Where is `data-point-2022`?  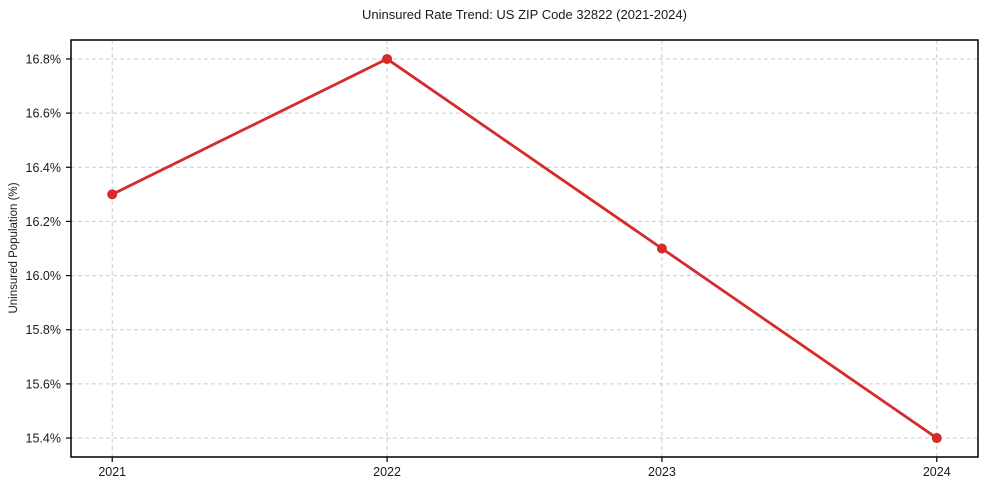
data-point-2022 is located at coordinates (387, 58).